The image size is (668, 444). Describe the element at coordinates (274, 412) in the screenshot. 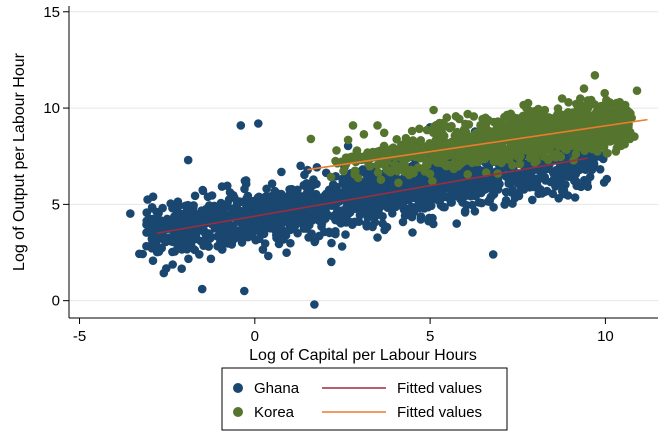

I see `legend-korea-label: Korea` at that location.